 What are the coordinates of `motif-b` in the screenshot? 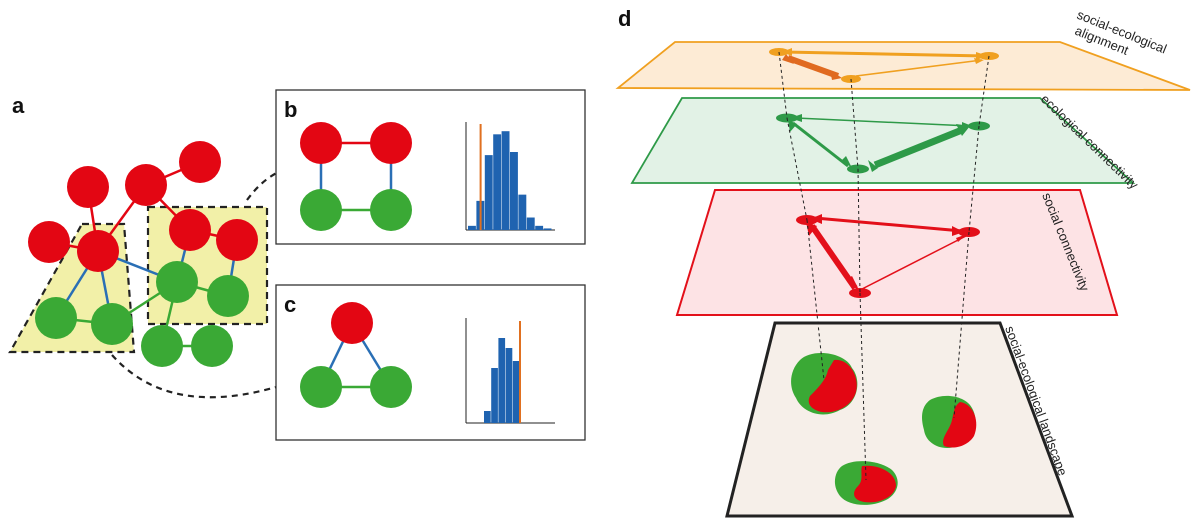 It's located at (356, 176).